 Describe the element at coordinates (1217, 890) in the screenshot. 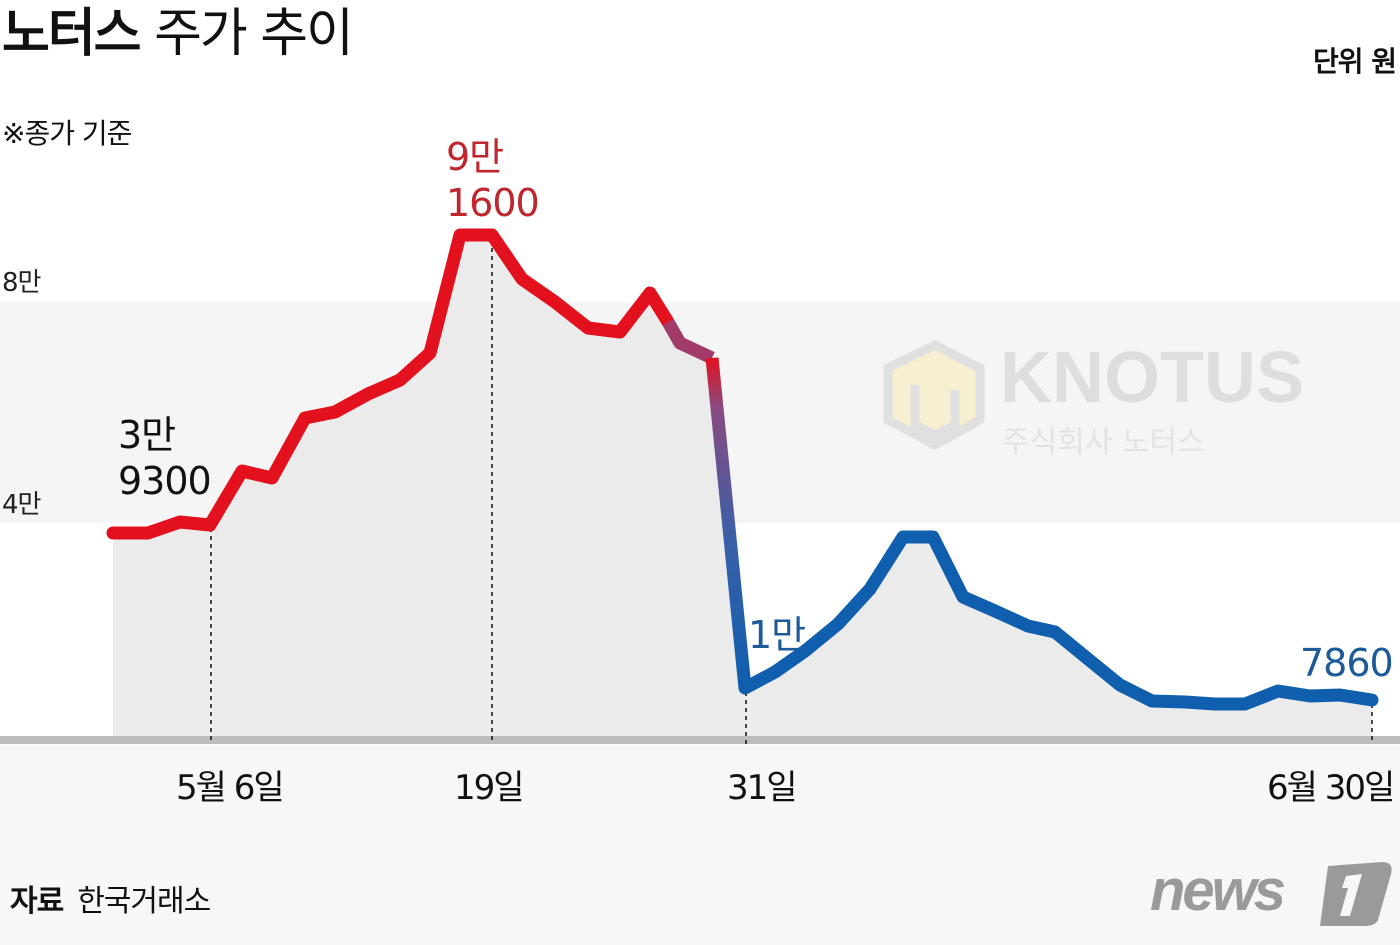

I see `news1-logo-text: news` at that location.